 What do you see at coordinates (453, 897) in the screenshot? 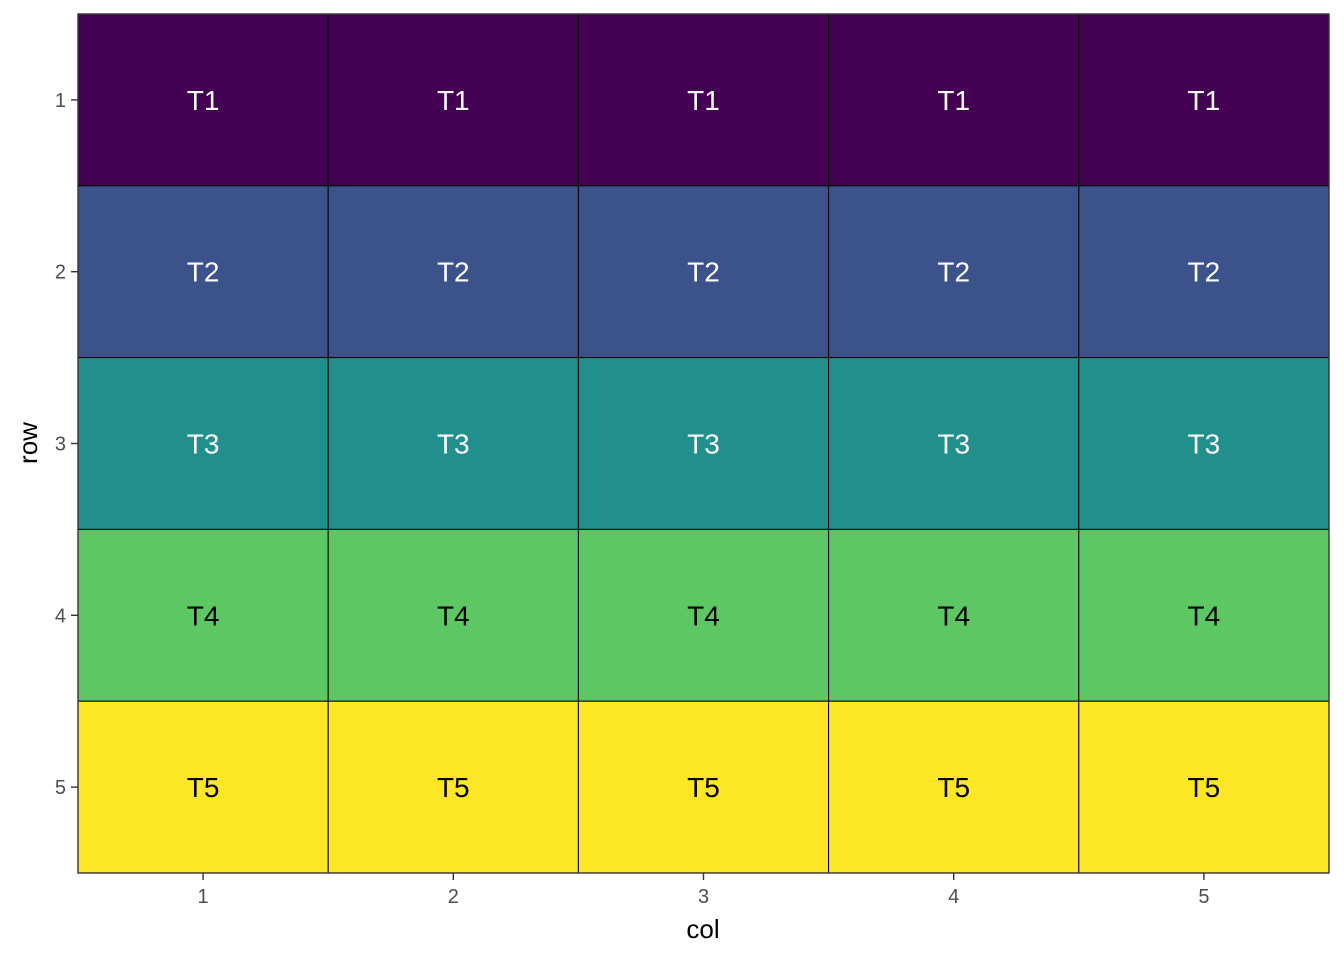
I see `x-tick-label: 2` at bounding box center [453, 897].